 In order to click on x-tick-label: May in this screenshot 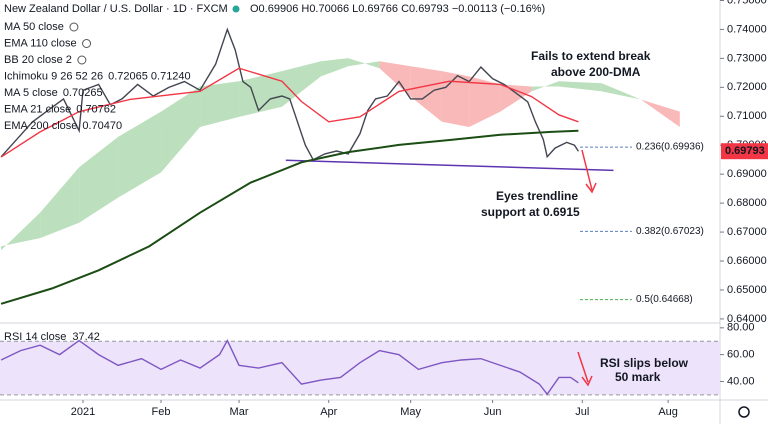, I will do `click(410, 412)`.